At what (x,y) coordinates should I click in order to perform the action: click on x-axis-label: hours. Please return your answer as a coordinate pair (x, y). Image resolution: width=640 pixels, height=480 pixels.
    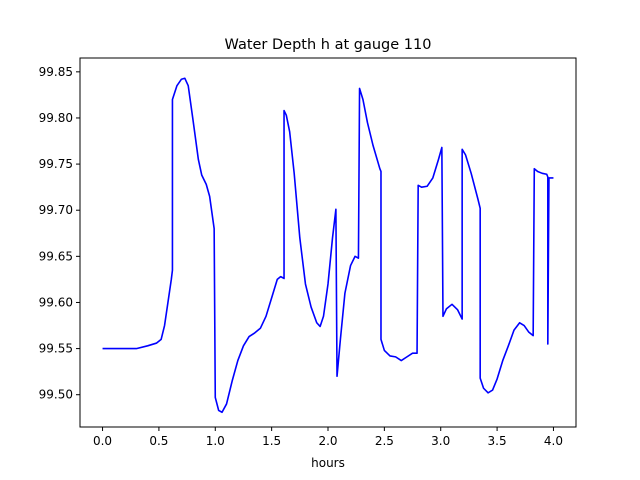
    Looking at the image, I should click on (328, 463).